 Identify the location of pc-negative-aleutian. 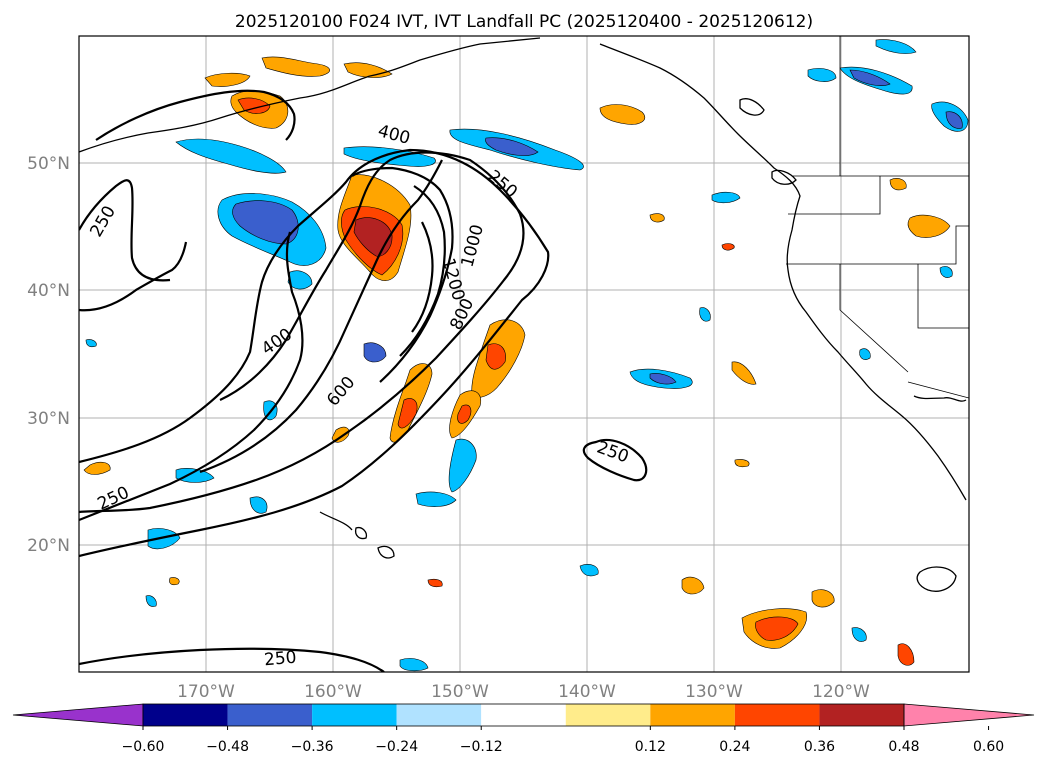
(231, 156).